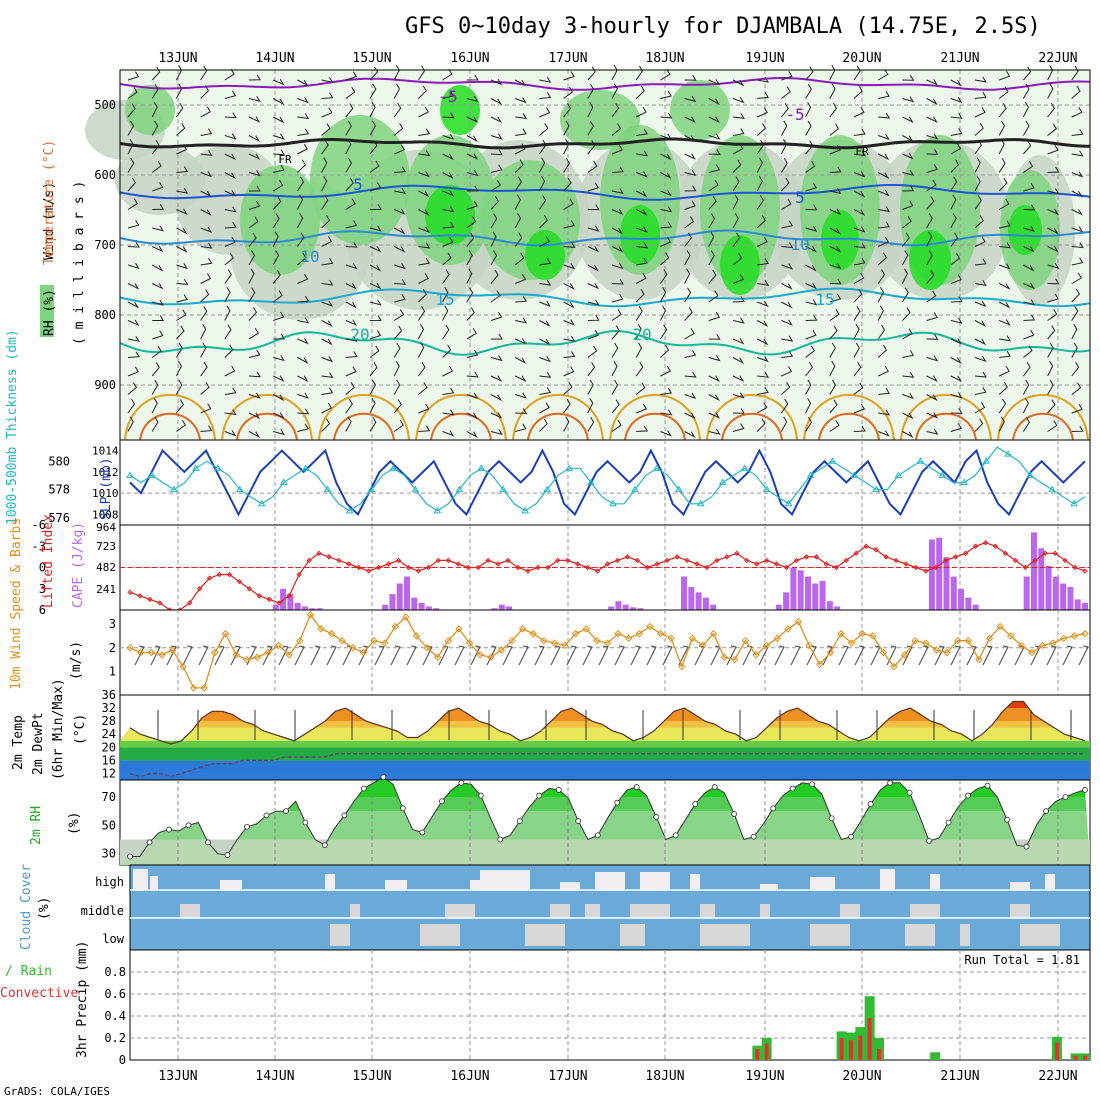 This screenshot has height=1100, width=1100. Describe the element at coordinates (47, 311) in the screenshot. I see `rh-legend-swatch` at that location.